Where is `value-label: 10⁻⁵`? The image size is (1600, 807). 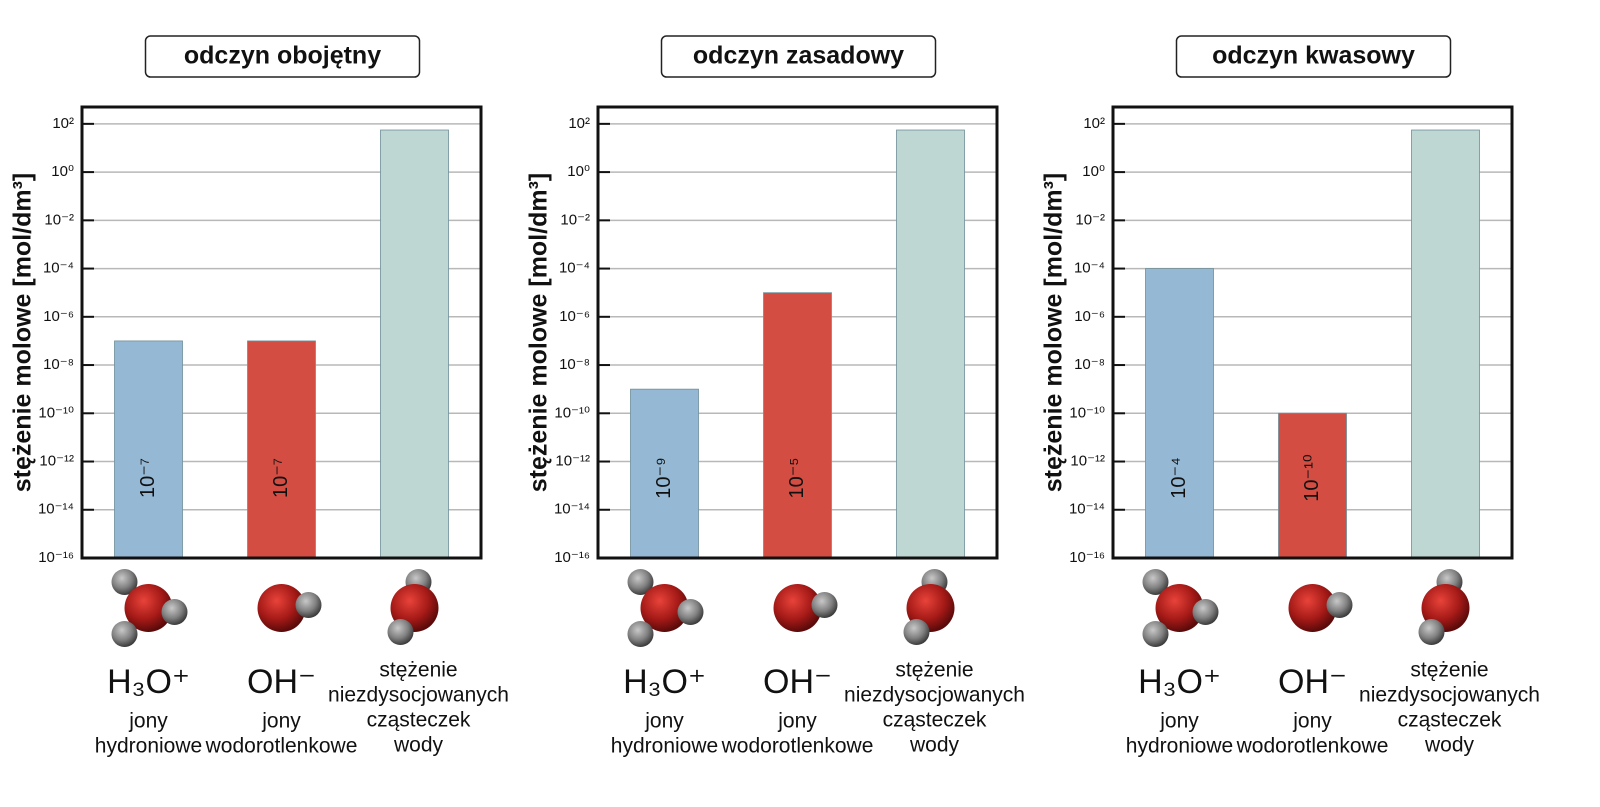
value-label: 10⁻⁵ is located at coordinates (797, 477).